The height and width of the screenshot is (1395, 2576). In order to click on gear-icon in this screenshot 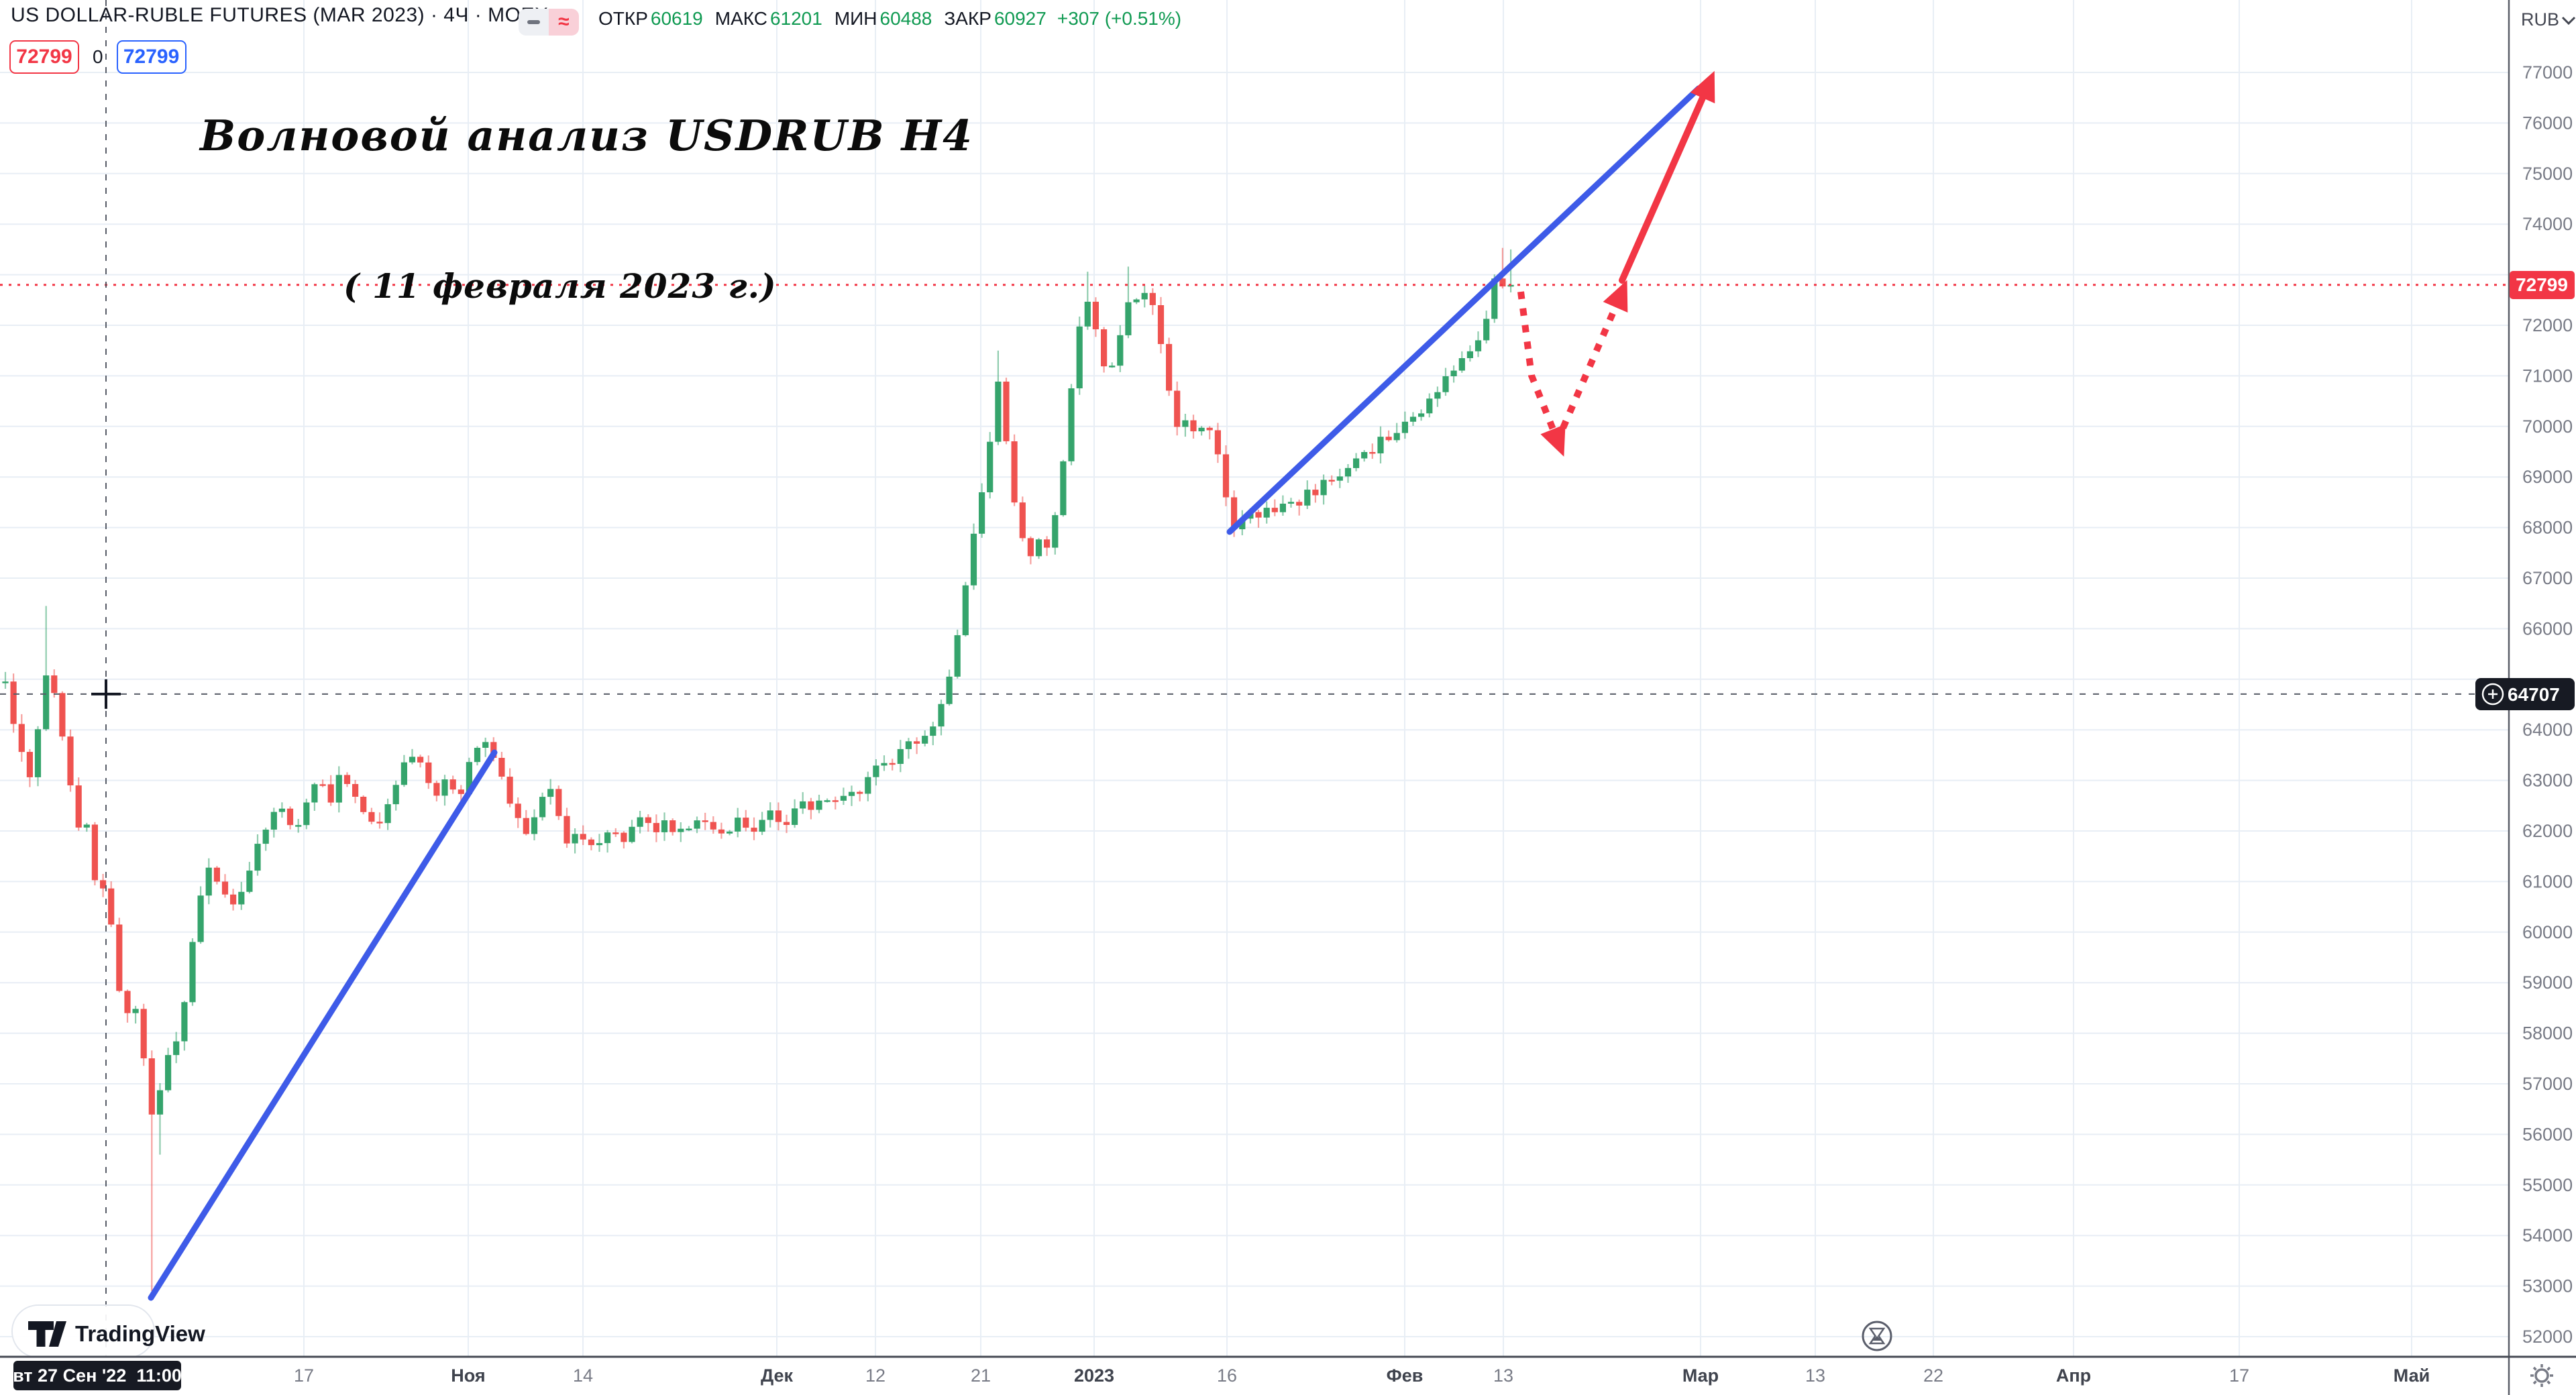, I will do `click(2541, 1375)`.